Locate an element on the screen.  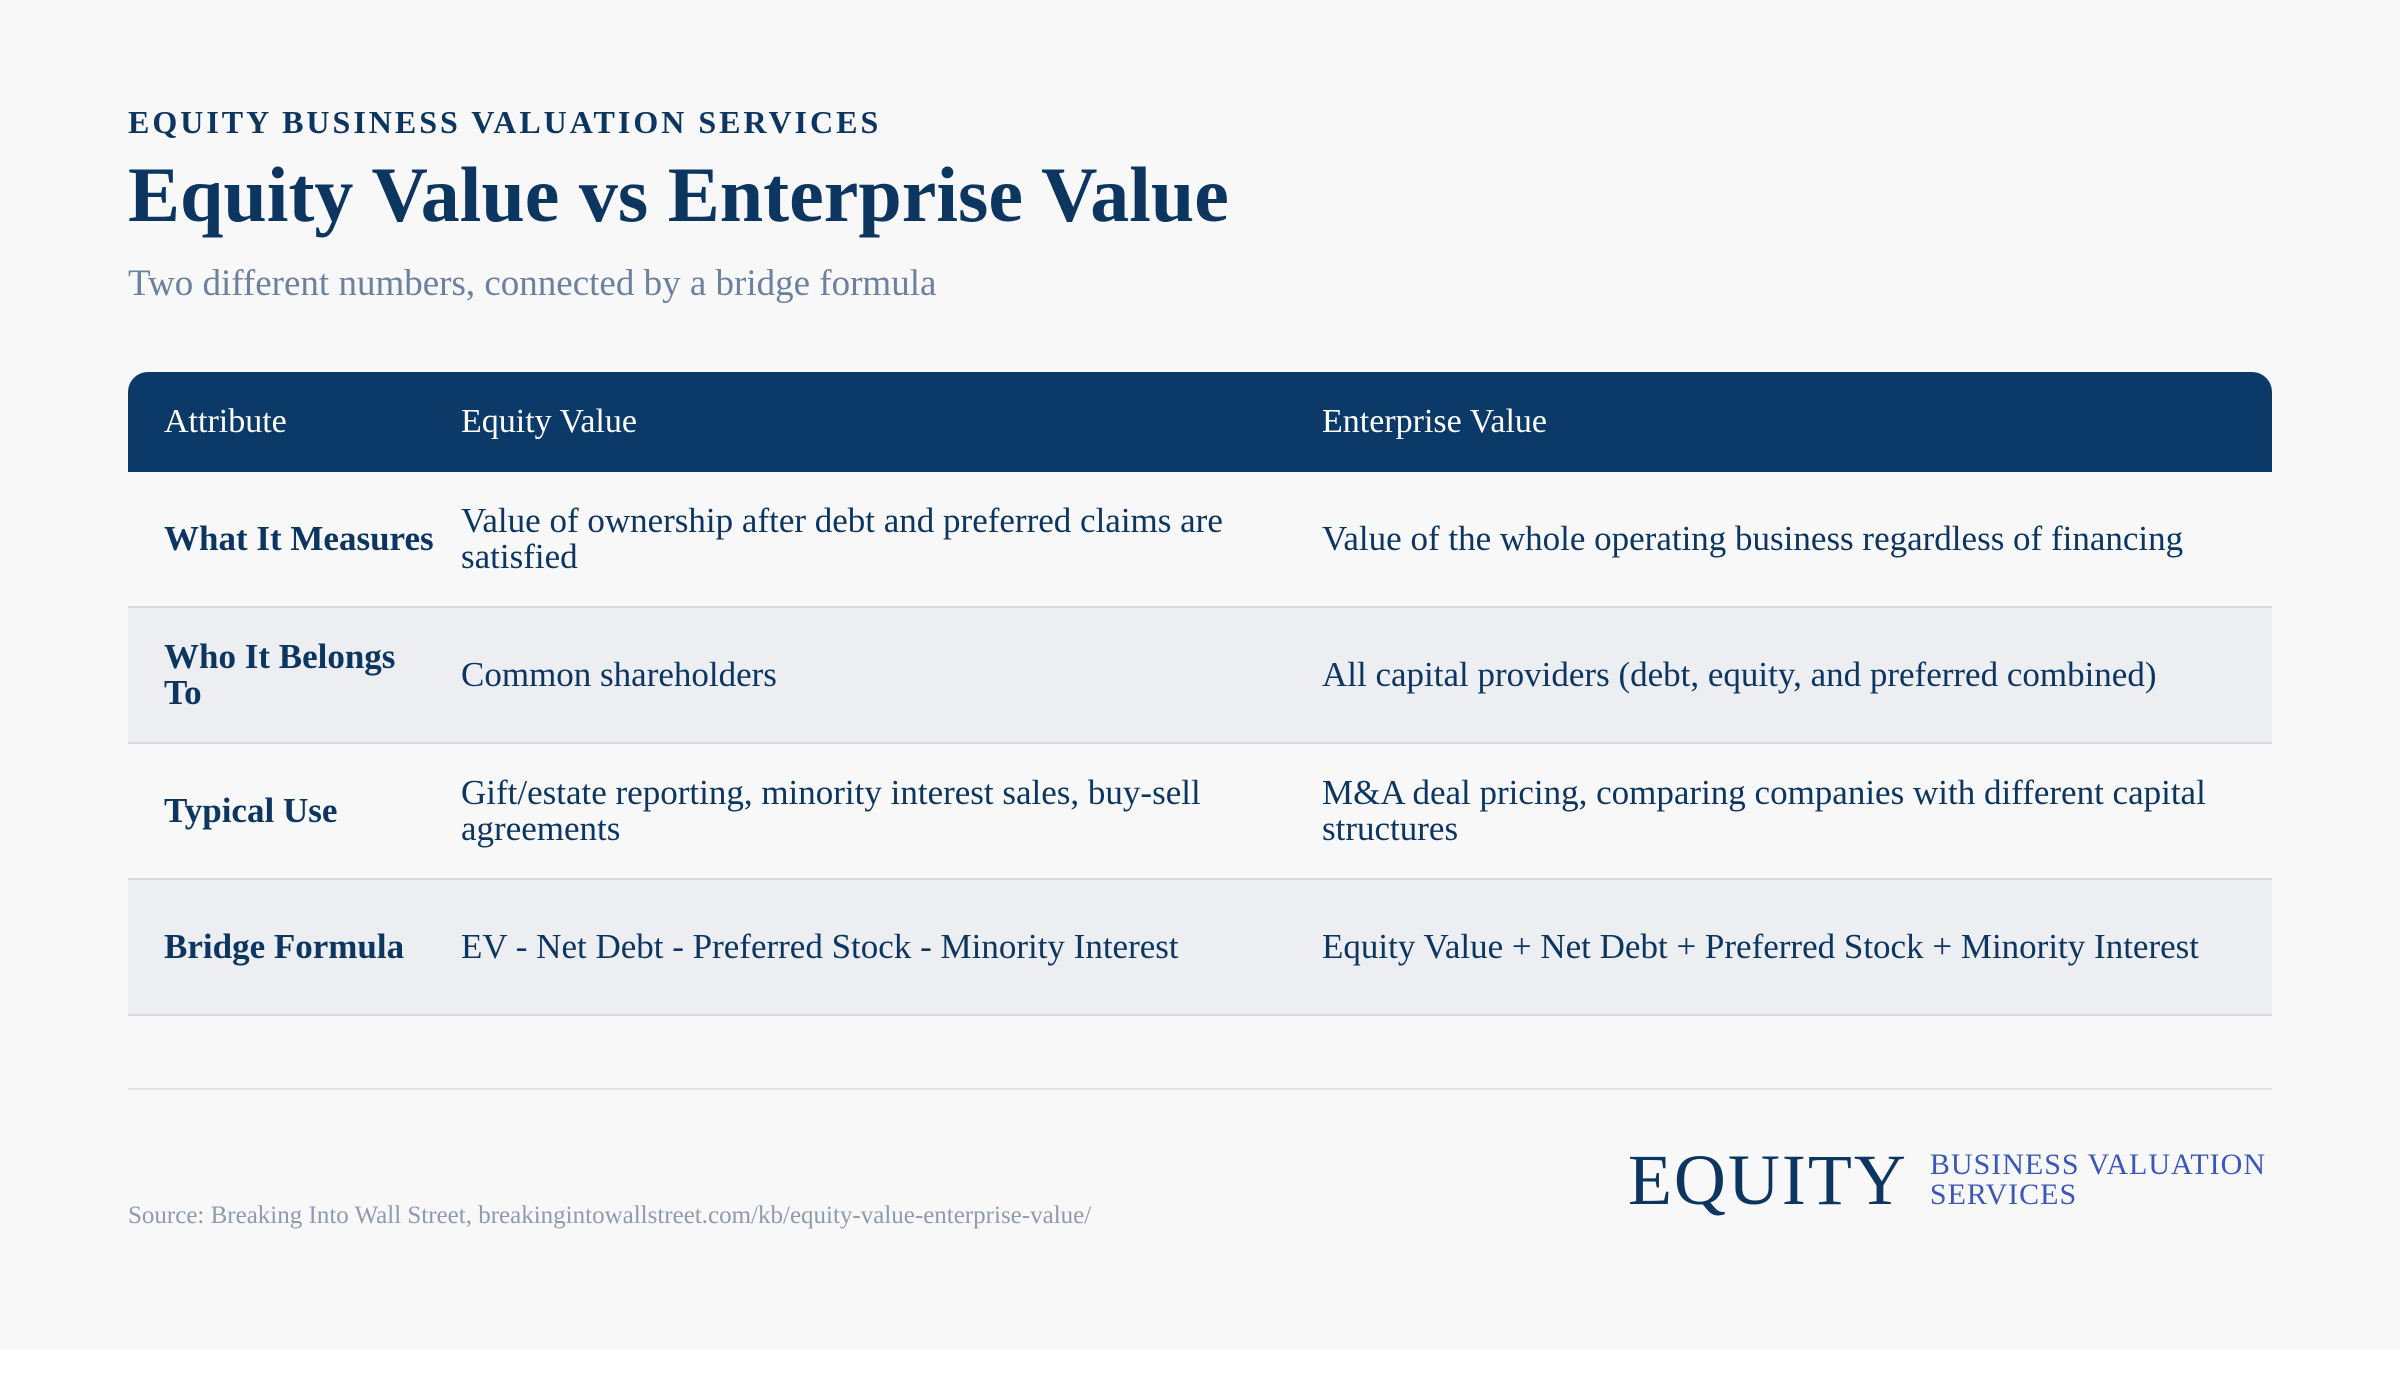
page-title: Equity Value vs Enterprise Value is located at coordinates (678, 194).